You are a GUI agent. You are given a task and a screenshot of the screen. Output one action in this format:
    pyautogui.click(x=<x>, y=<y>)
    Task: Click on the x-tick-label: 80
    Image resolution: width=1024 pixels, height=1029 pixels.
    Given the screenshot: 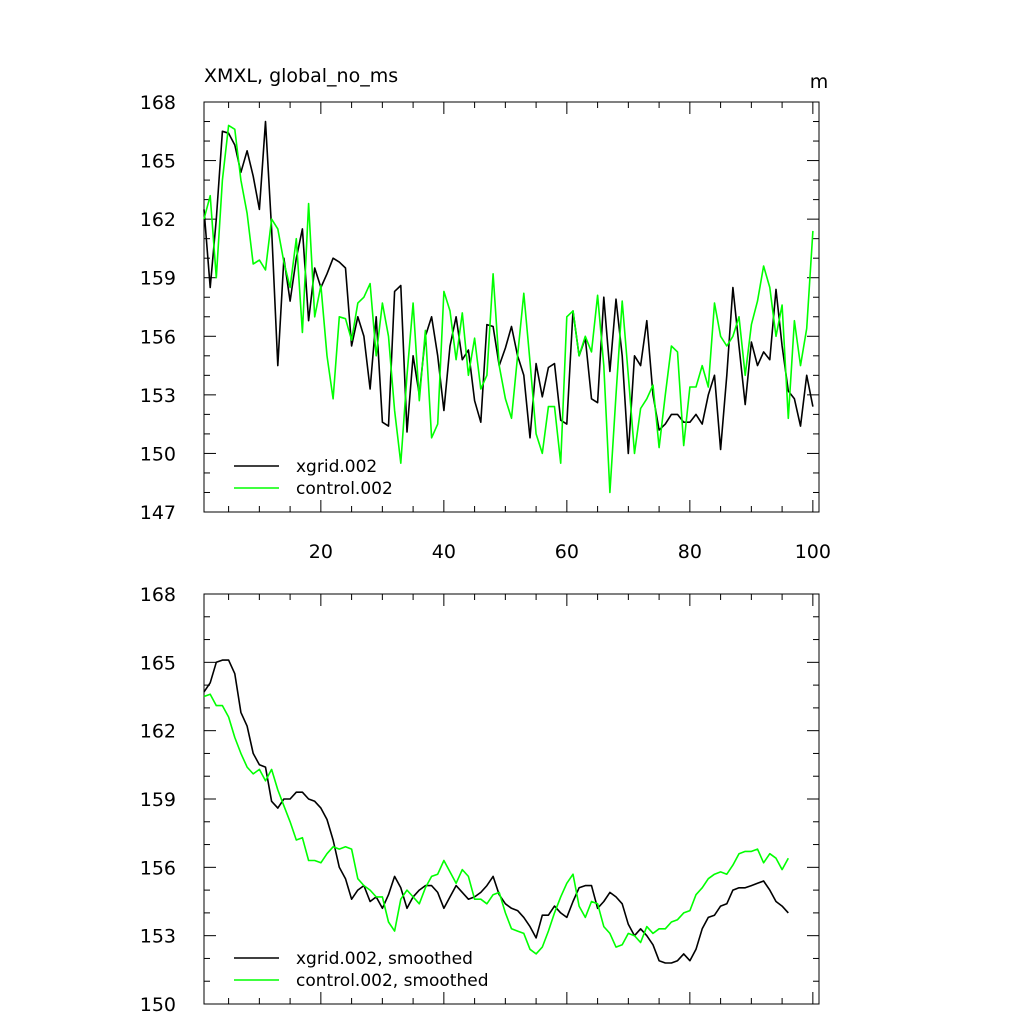 What is the action you would take?
    pyautogui.click(x=690, y=552)
    